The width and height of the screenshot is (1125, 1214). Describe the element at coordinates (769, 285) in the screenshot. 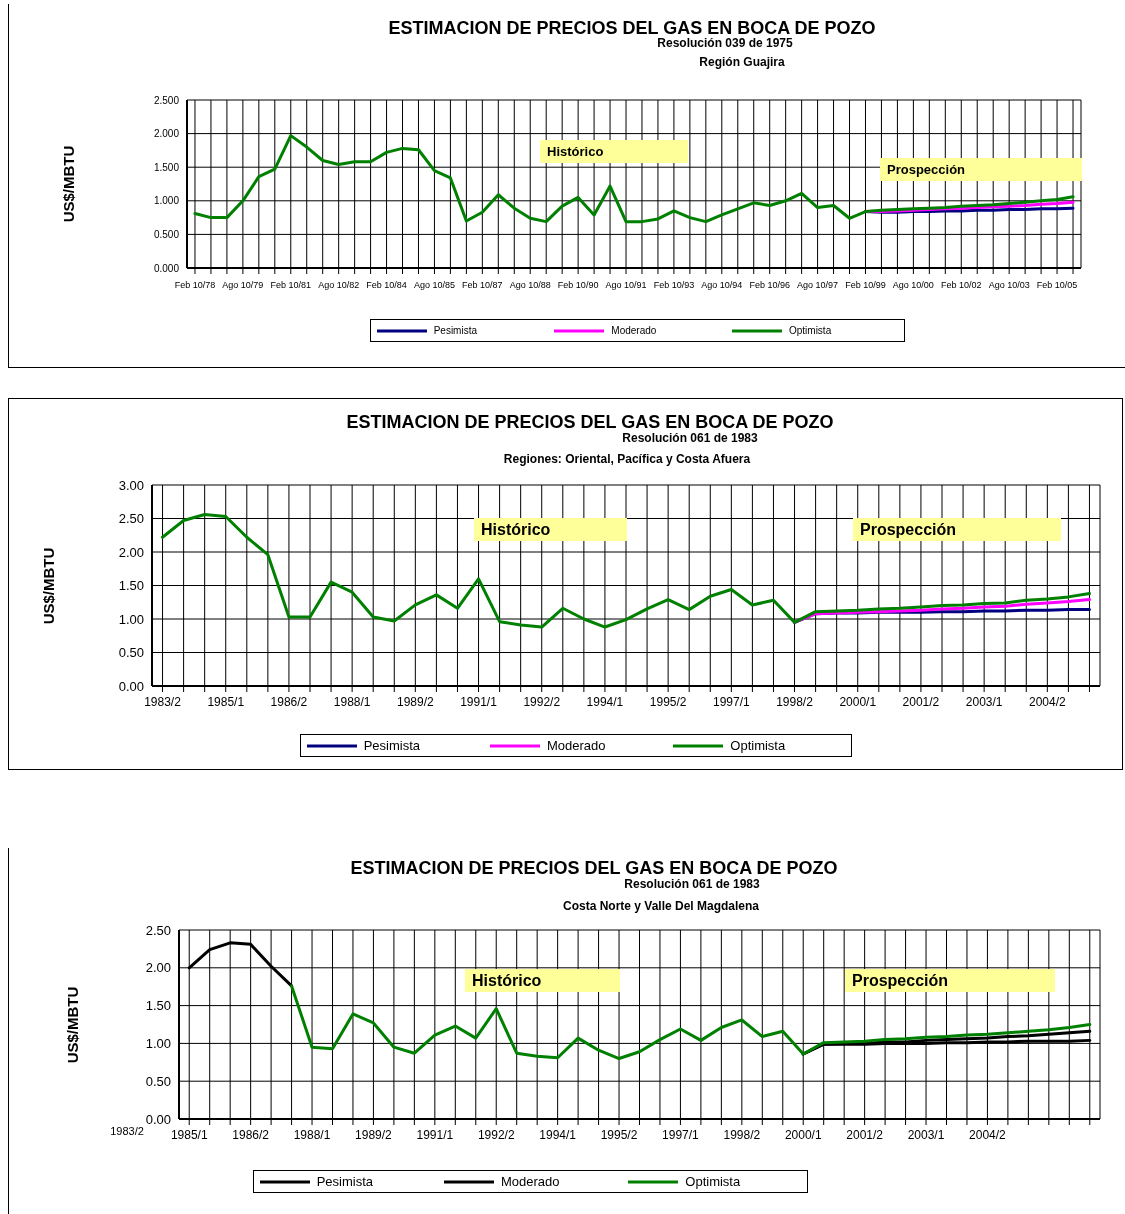

I see `x-tick-label: Feb 10/96` at that location.